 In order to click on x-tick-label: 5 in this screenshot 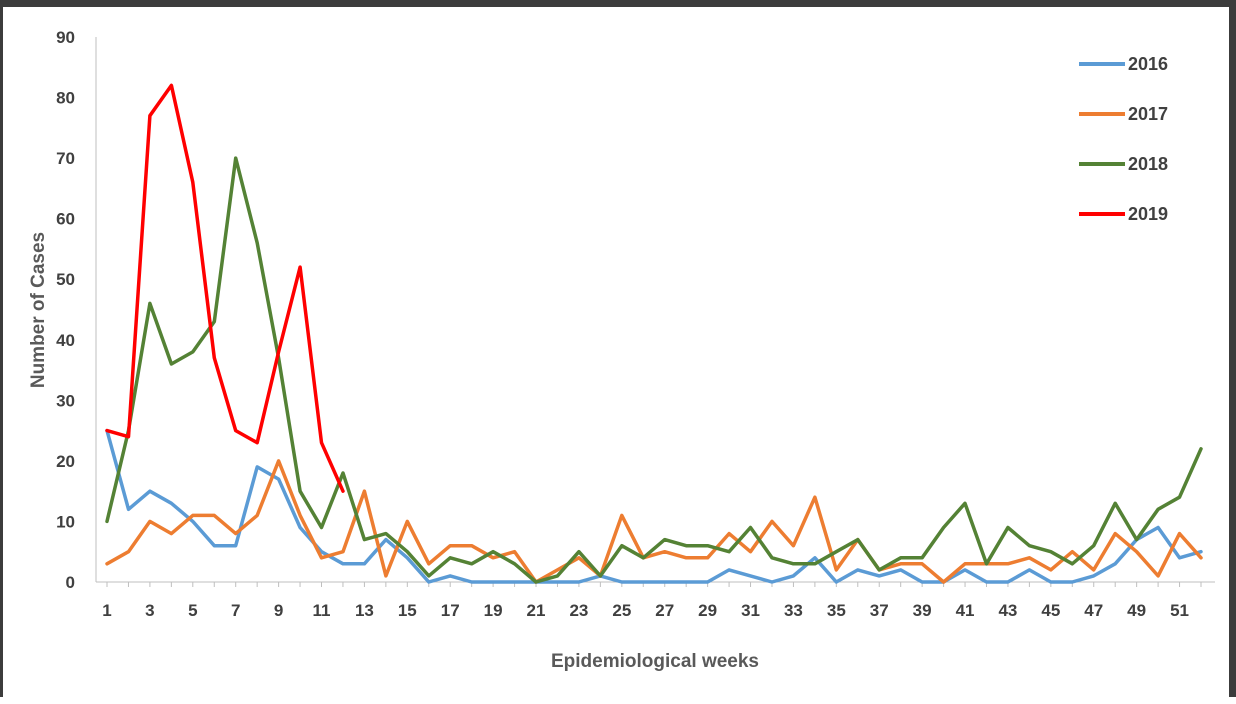, I will do `click(192, 610)`.